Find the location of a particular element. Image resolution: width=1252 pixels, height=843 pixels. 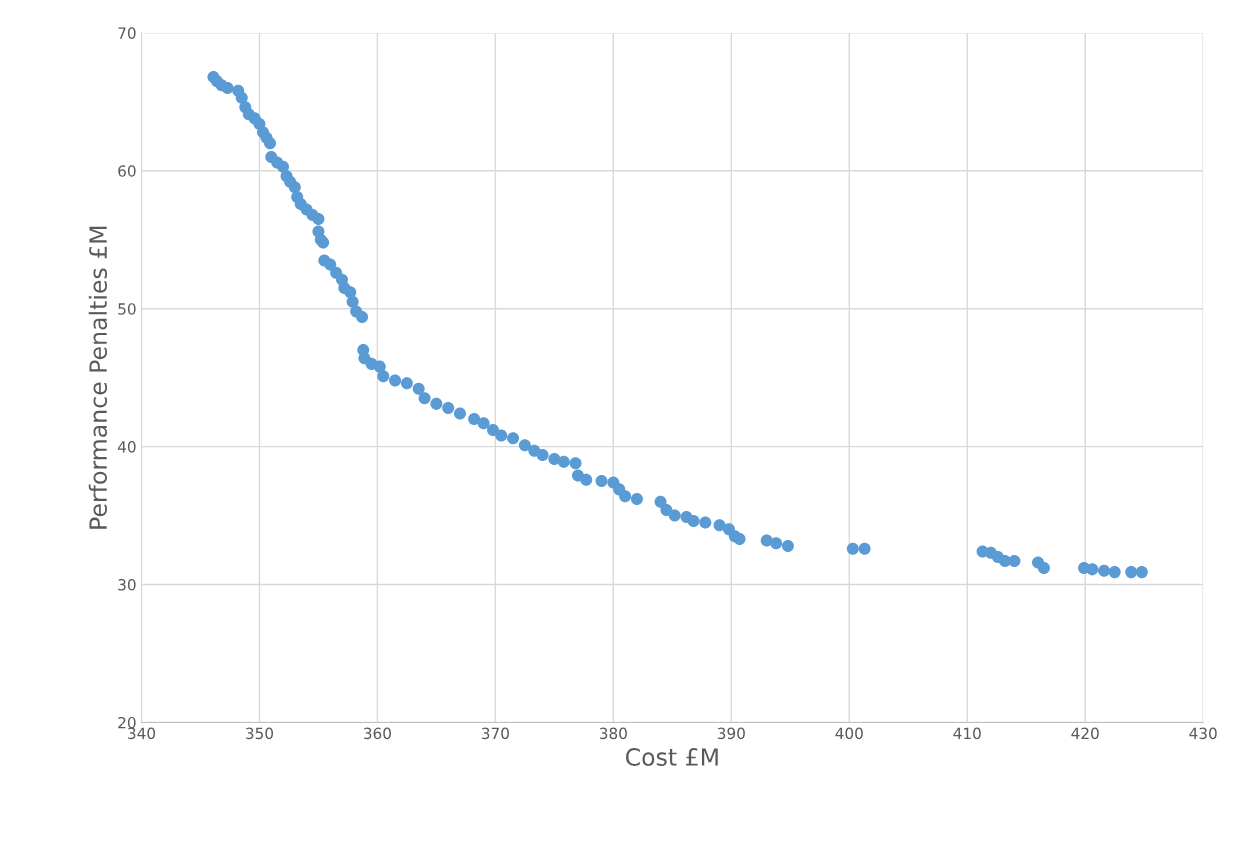

x-tick-label: 400 is located at coordinates (849, 733).